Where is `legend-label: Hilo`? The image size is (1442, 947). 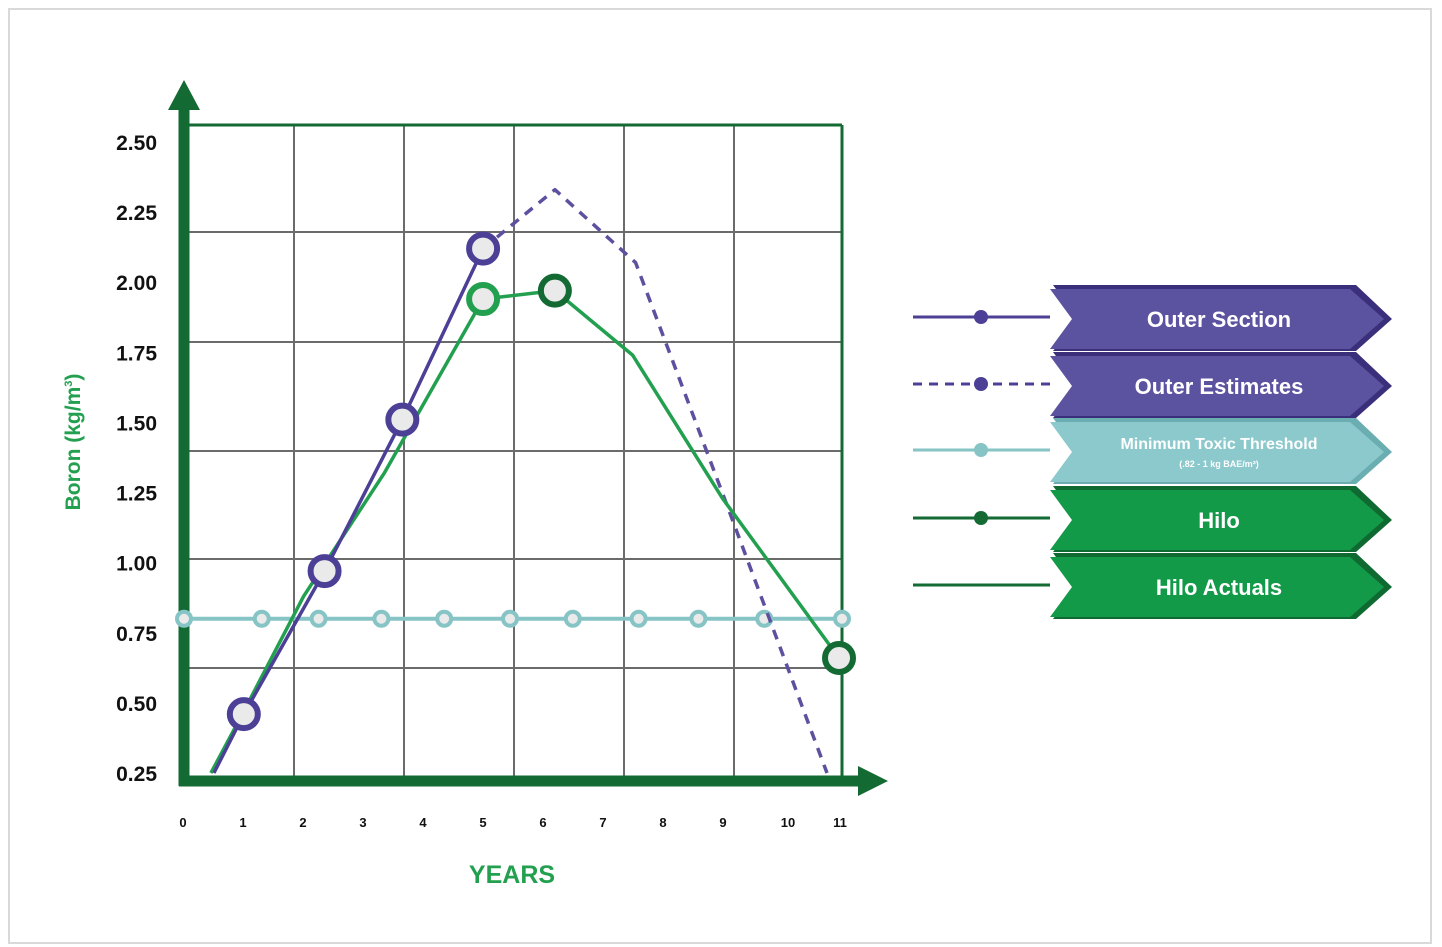
legend-label: Hilo is located at coordinates (1219, 520).